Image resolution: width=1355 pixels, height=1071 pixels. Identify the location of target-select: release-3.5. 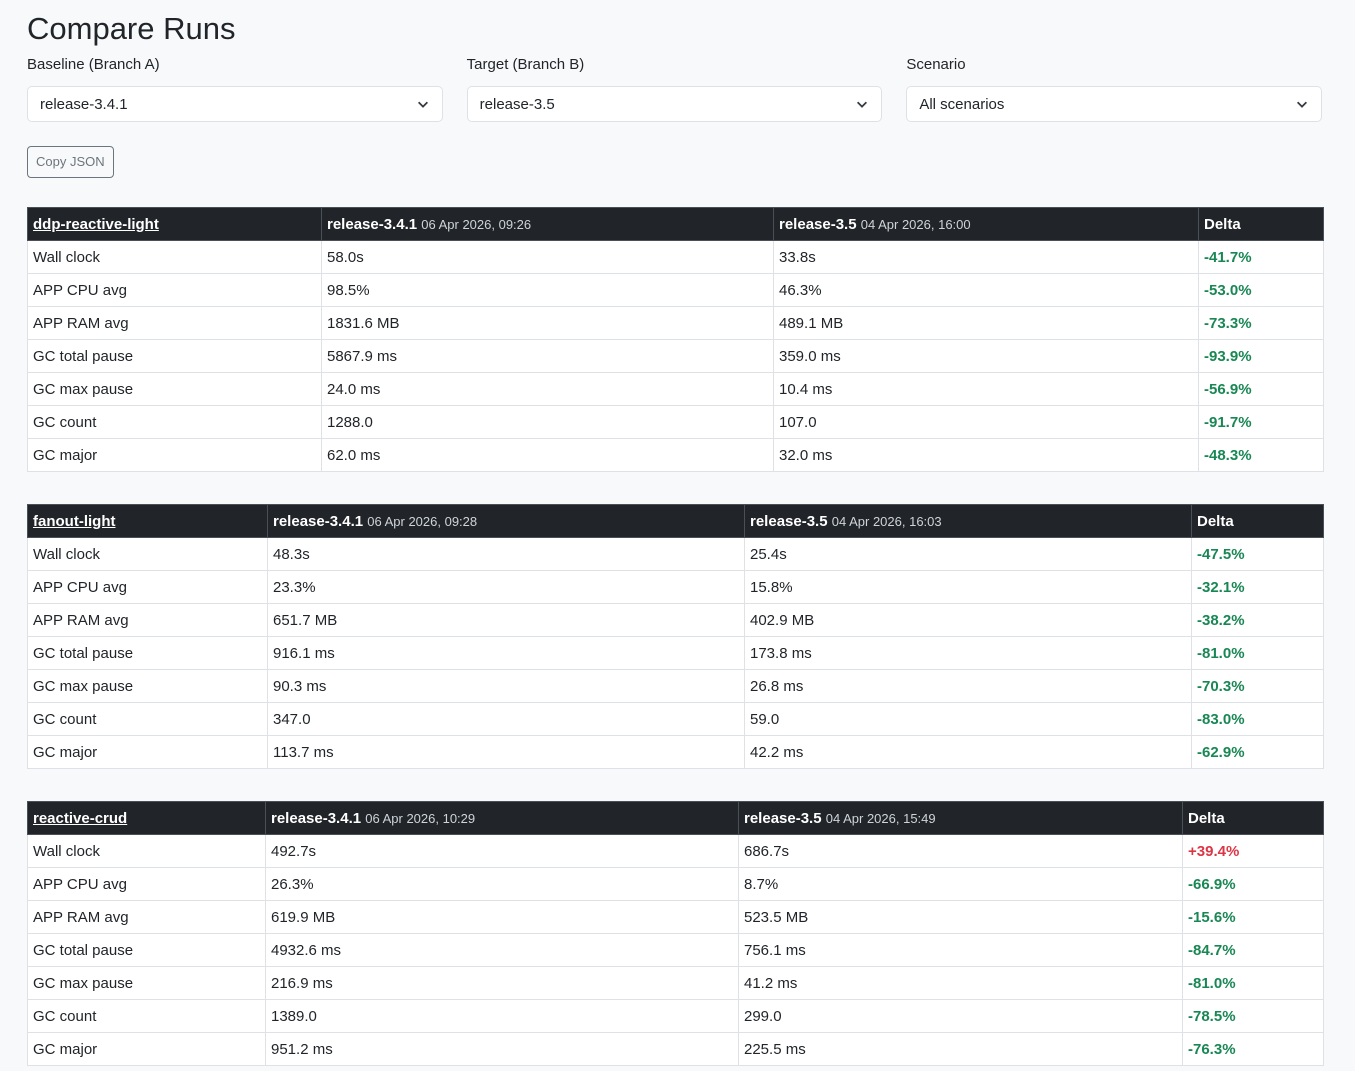
(674, 104).